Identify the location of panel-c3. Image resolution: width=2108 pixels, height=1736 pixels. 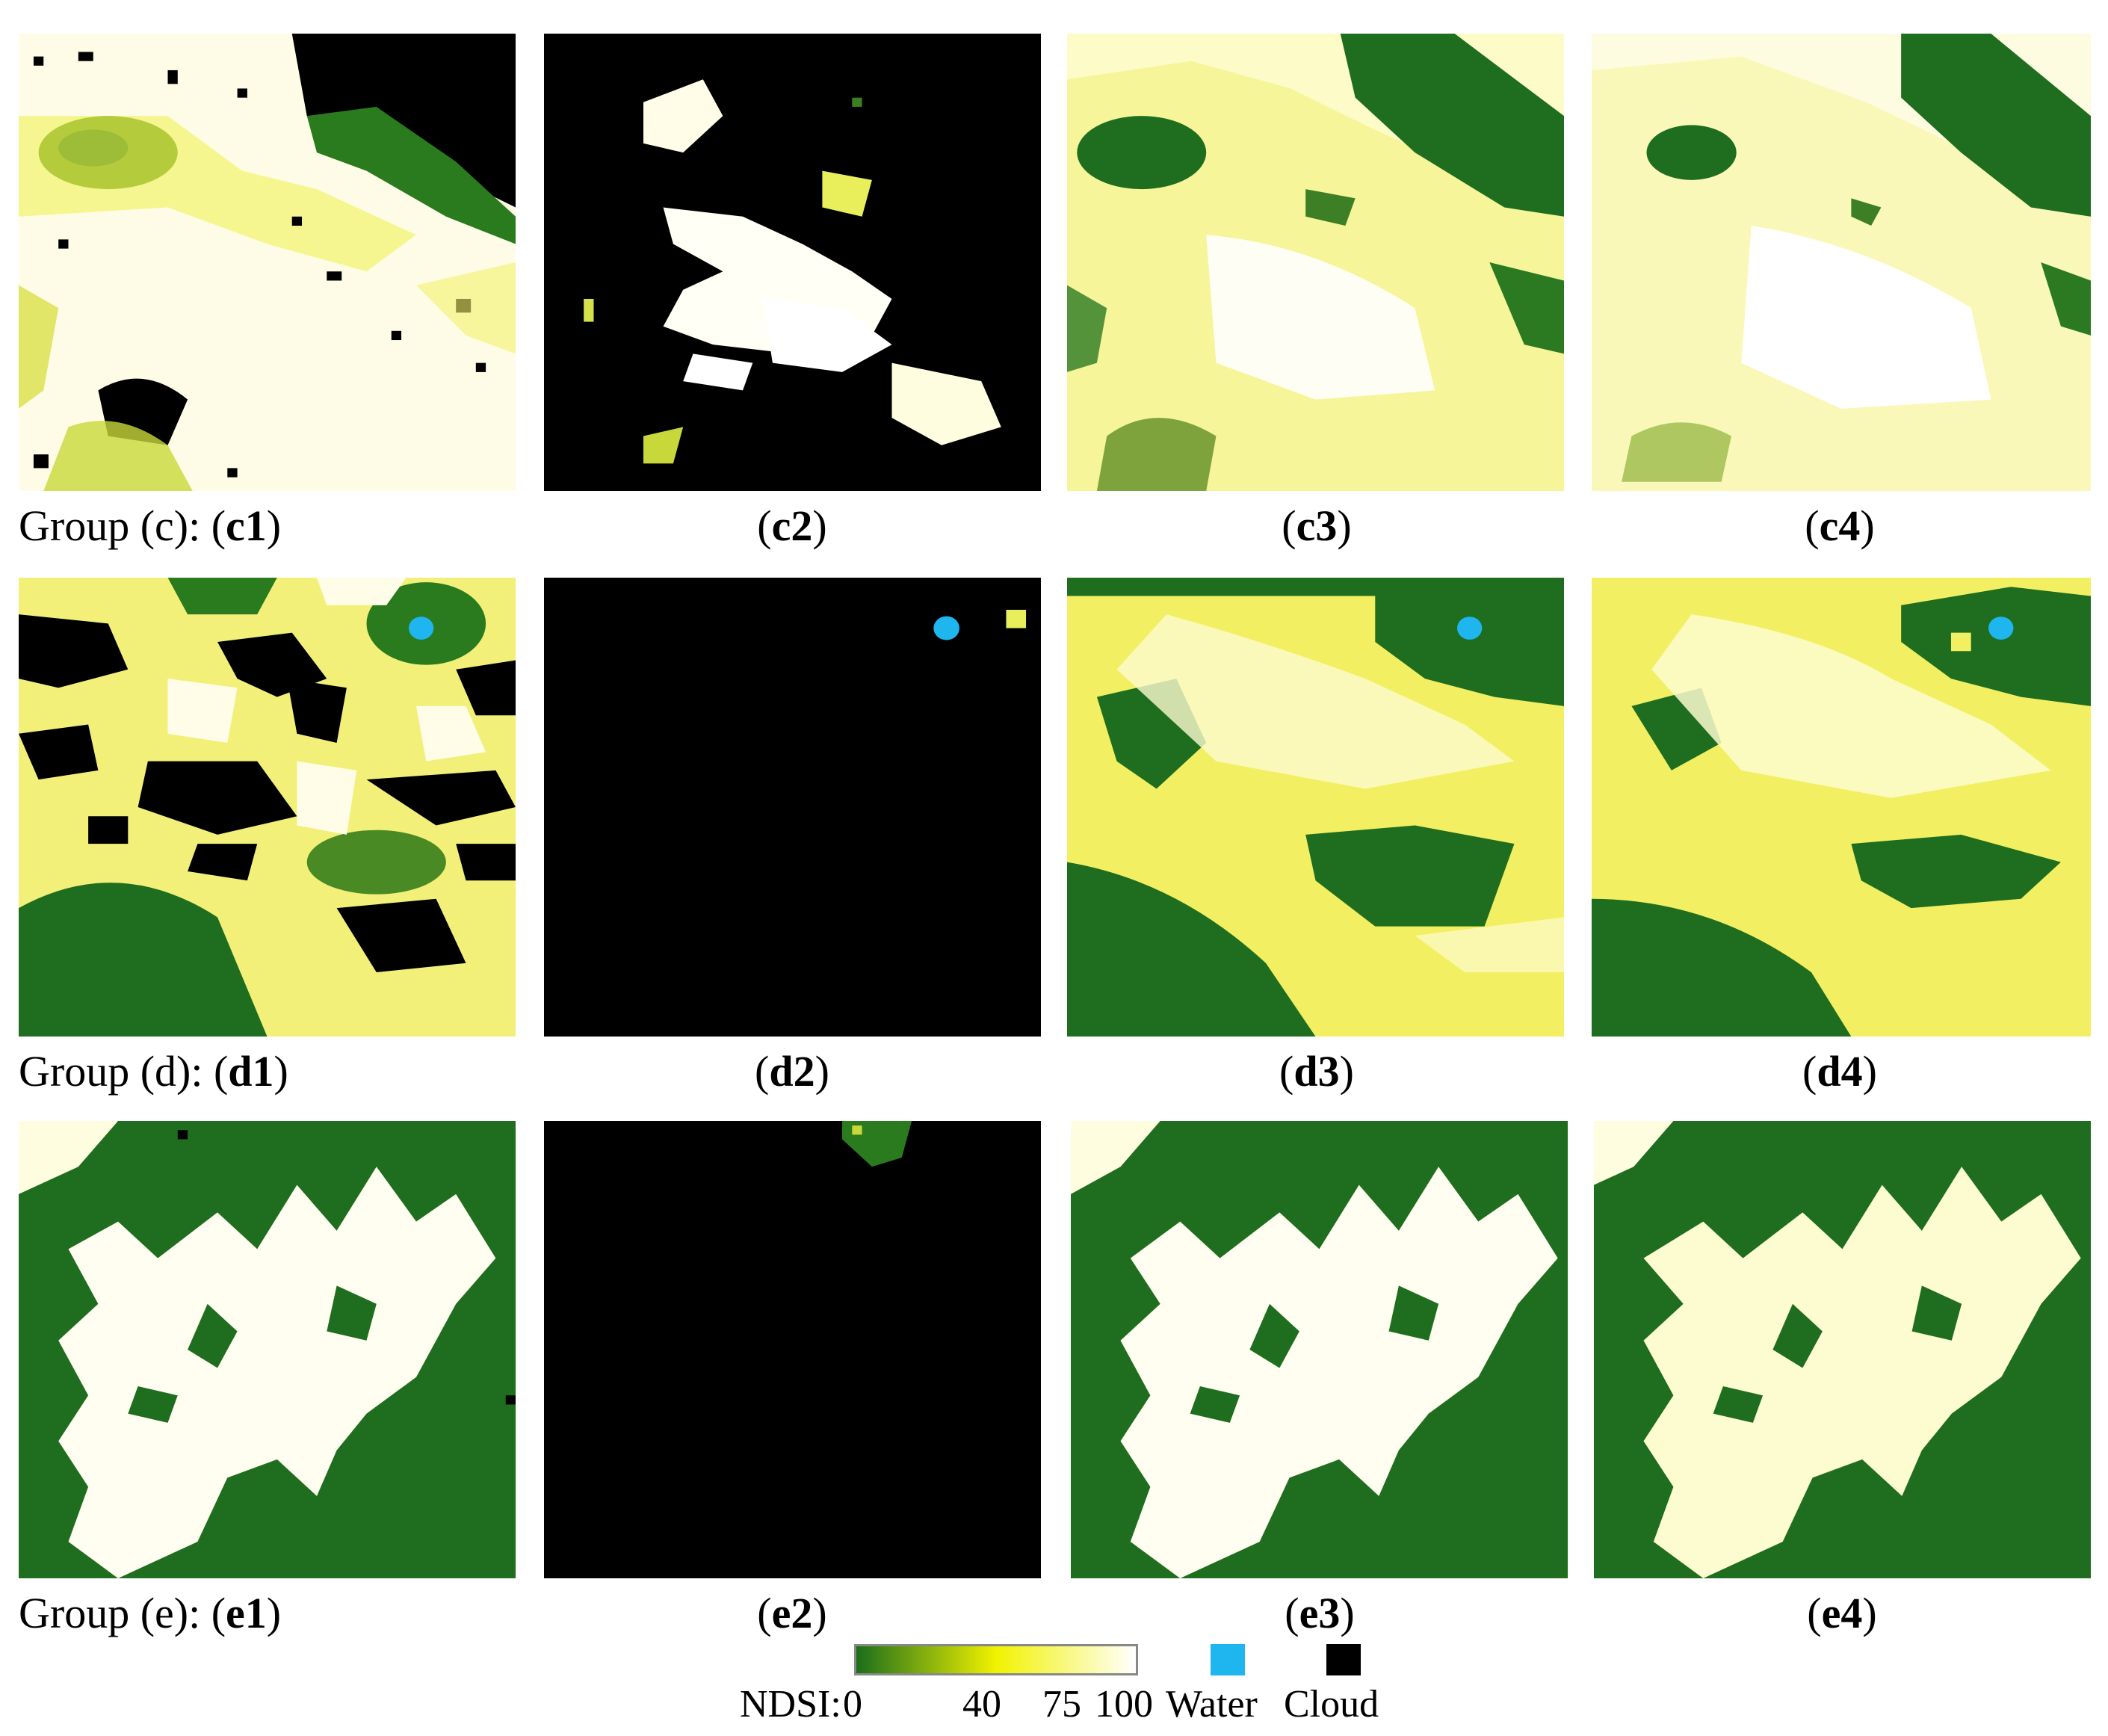
(1315, 262).